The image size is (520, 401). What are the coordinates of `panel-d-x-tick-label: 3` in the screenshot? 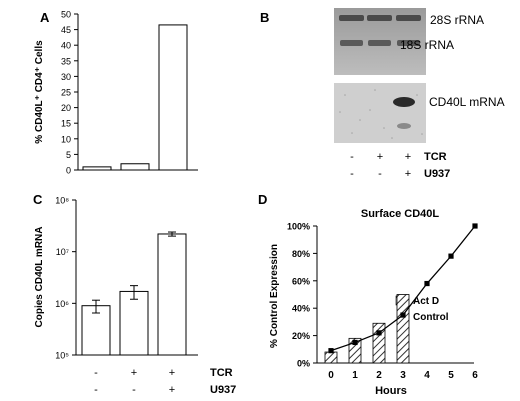 It's located at (403, 375).